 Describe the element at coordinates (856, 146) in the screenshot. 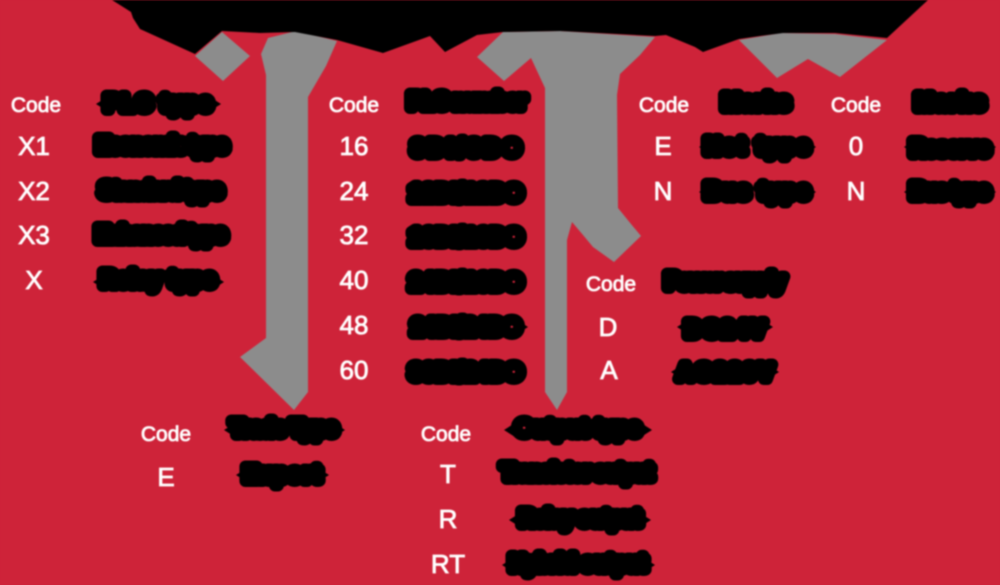

I see `svg-text: 0` at that location.